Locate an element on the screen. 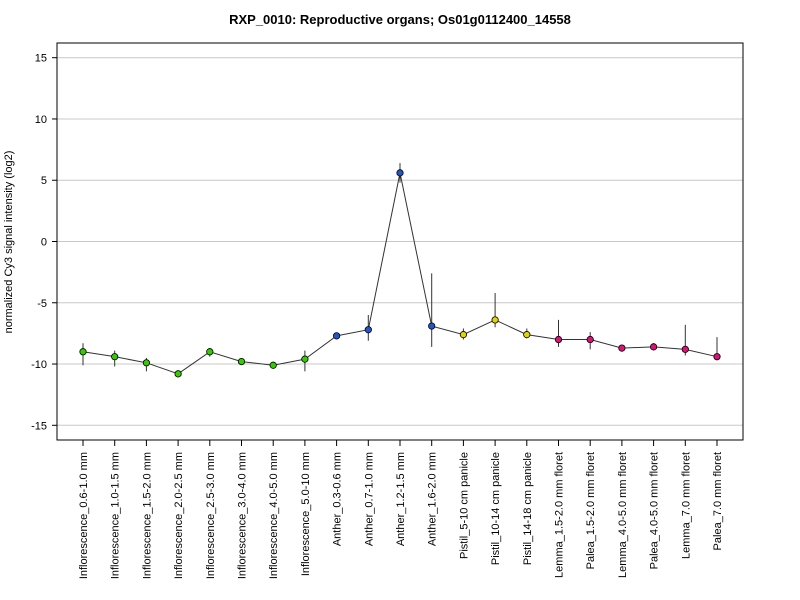 This screenshot has width=800, height=600. x-tick-label: Palea_4.0-5.0 mm floret is located at coordinates (655, 510).